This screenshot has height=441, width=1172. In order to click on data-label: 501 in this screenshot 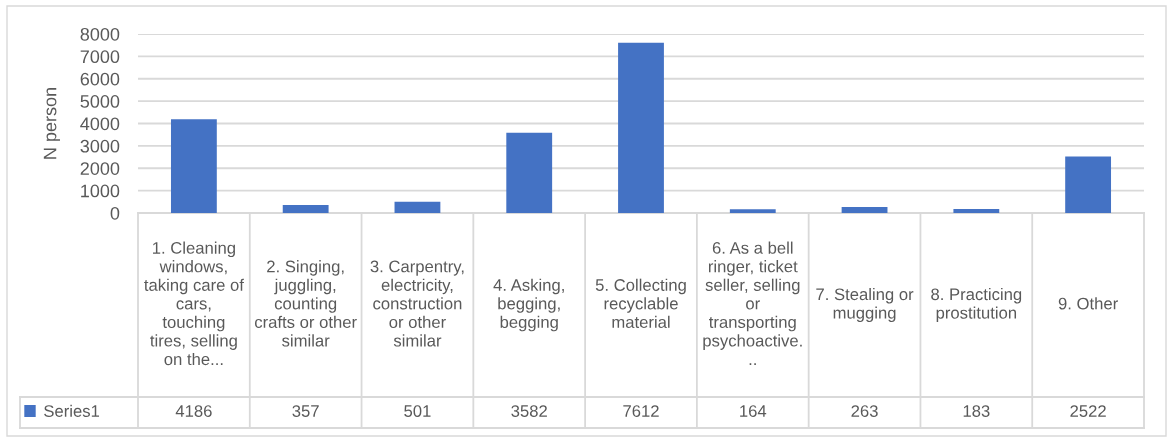, I will do `click(417, 411)`.